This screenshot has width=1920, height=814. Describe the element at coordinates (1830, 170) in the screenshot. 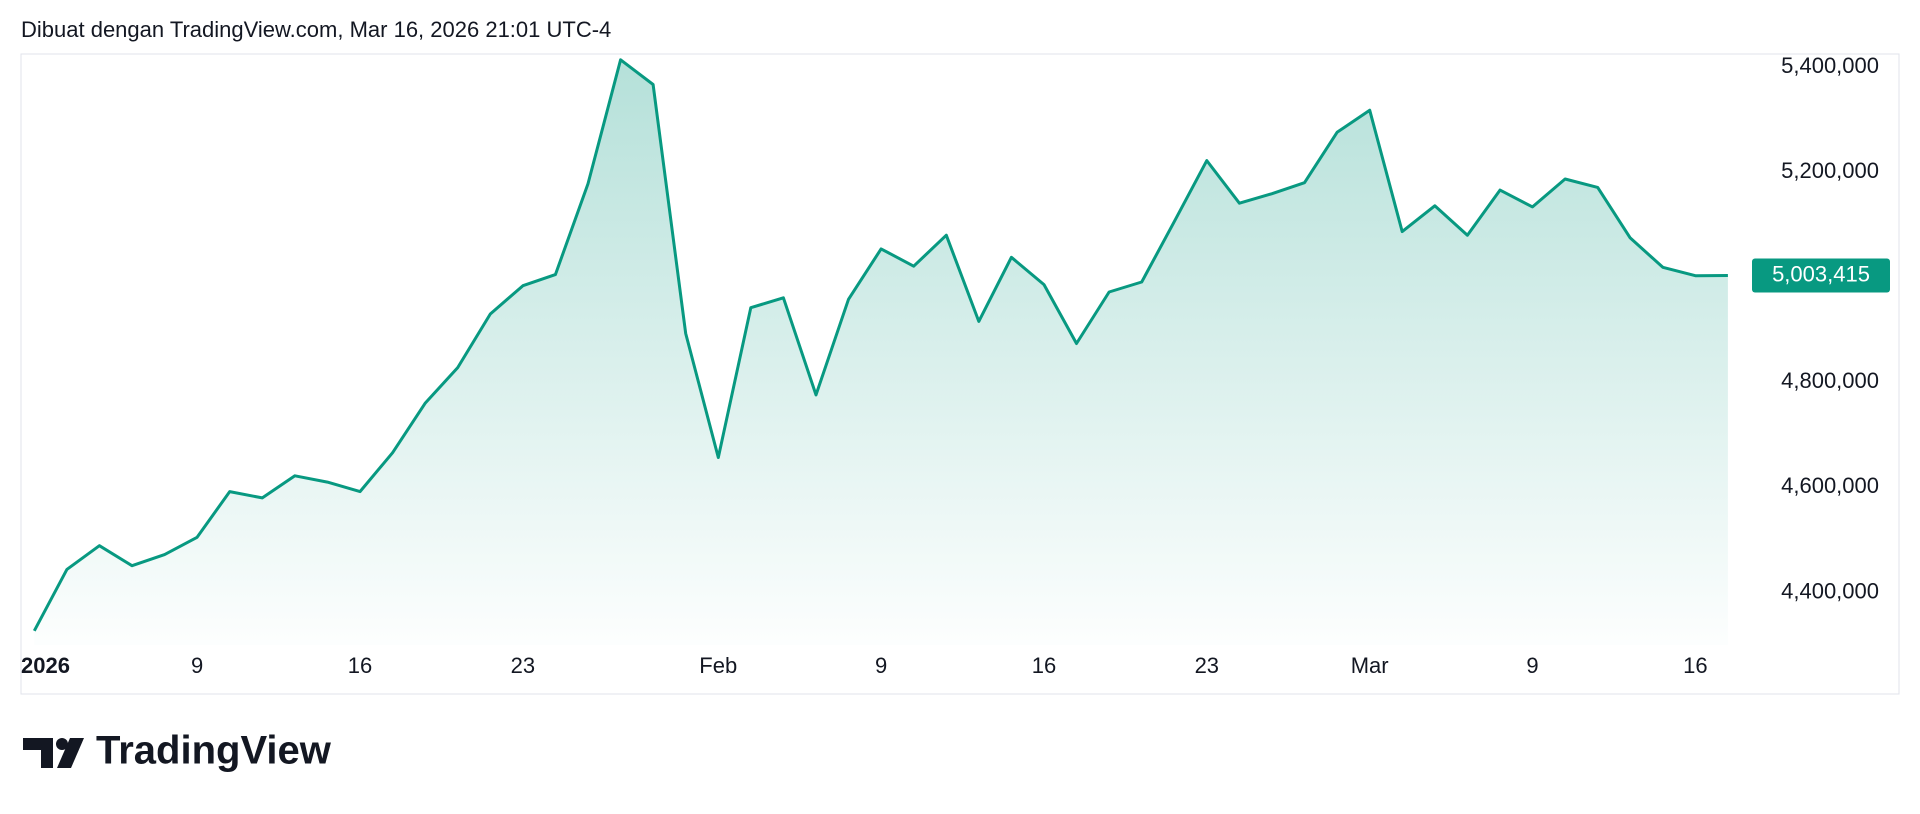

I see `y-tick-label: 5,200,000` at that location.